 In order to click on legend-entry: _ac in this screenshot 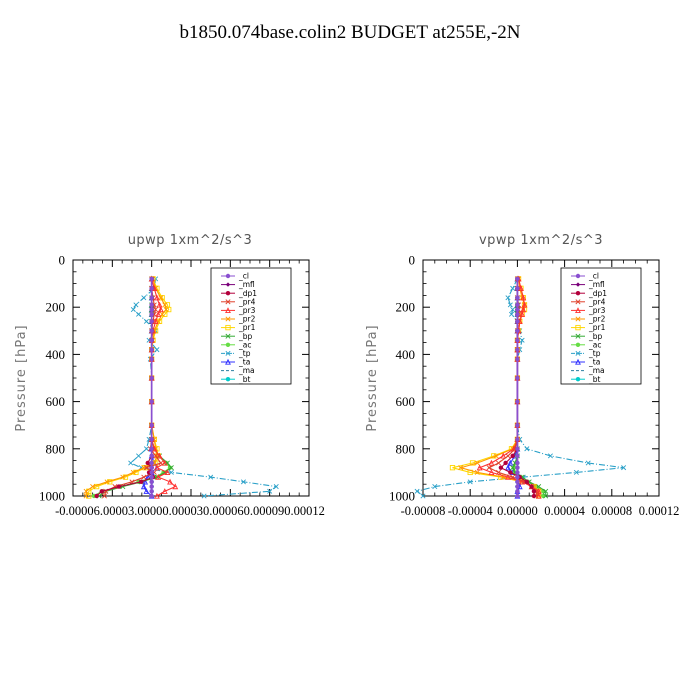, I will do `click(586, 344)`.